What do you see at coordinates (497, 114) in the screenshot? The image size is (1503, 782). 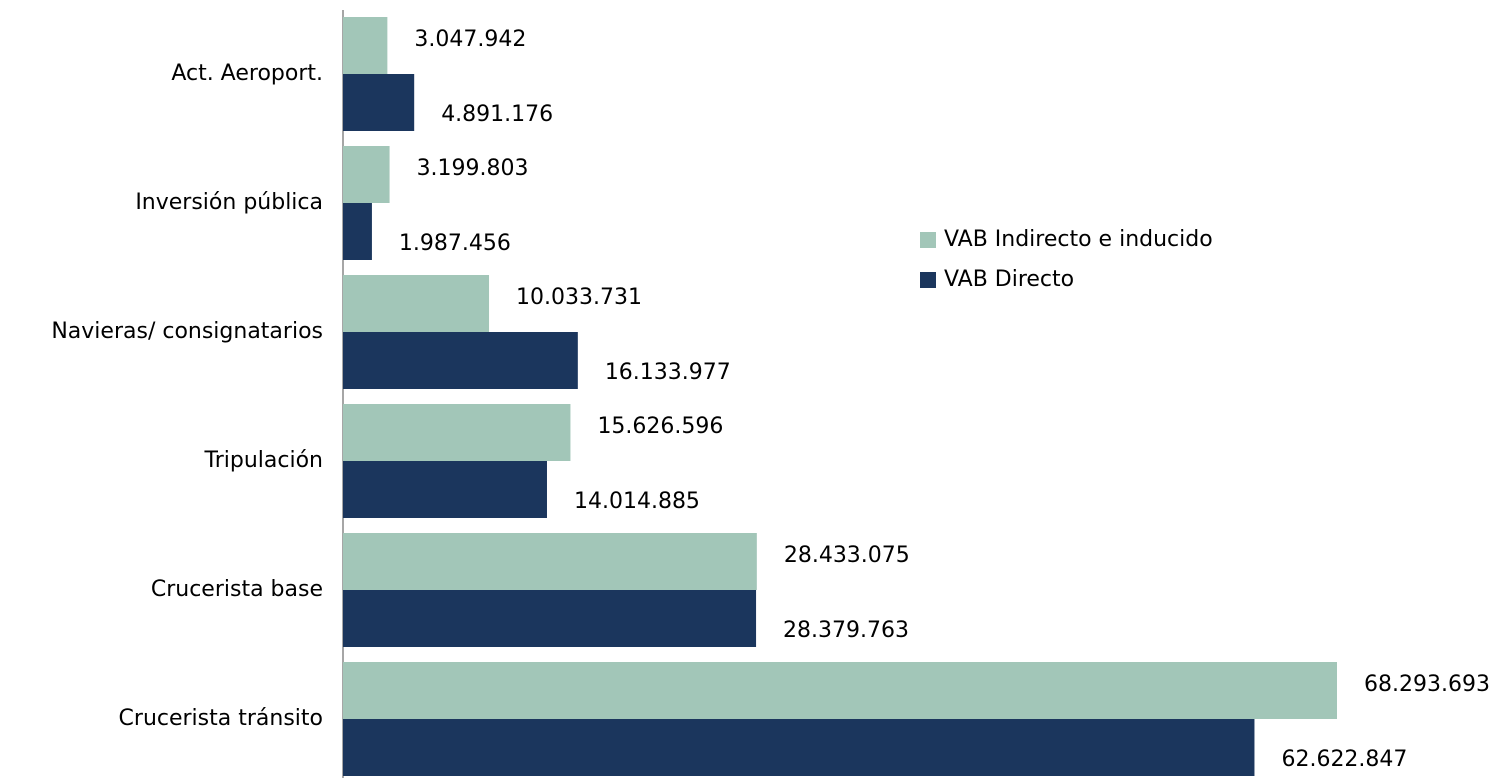 I see `value-label: 4.891.176` at bounding box center [497, 114].